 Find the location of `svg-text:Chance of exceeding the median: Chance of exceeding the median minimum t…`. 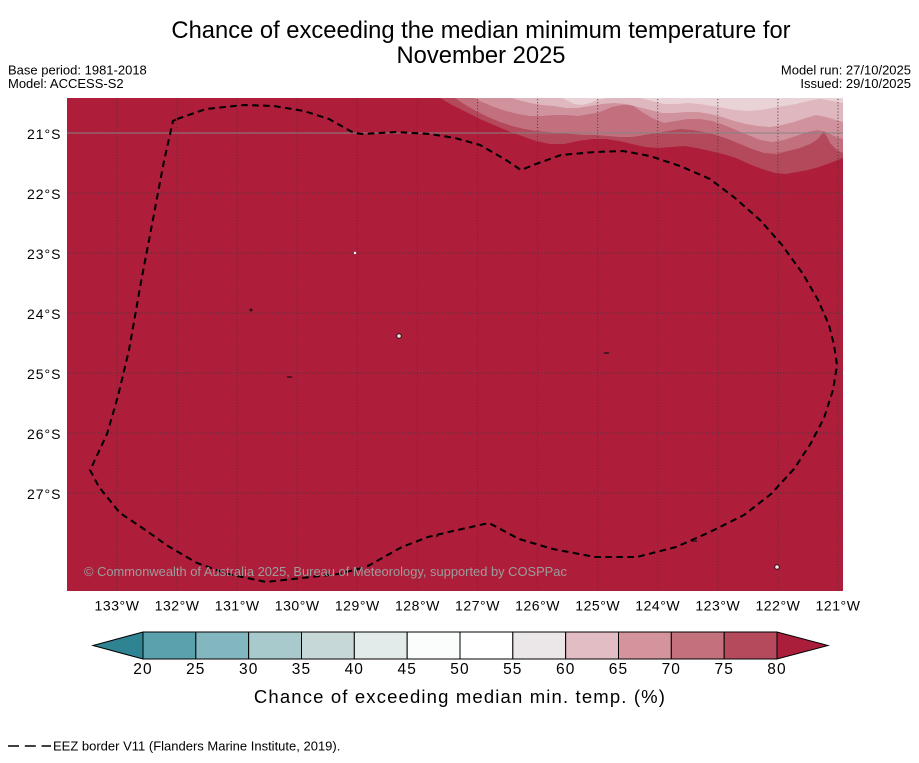

svg-text:Chance of exceeding the median: Chance of exceeding the median minimum t… is located at coordinates (480, 30).